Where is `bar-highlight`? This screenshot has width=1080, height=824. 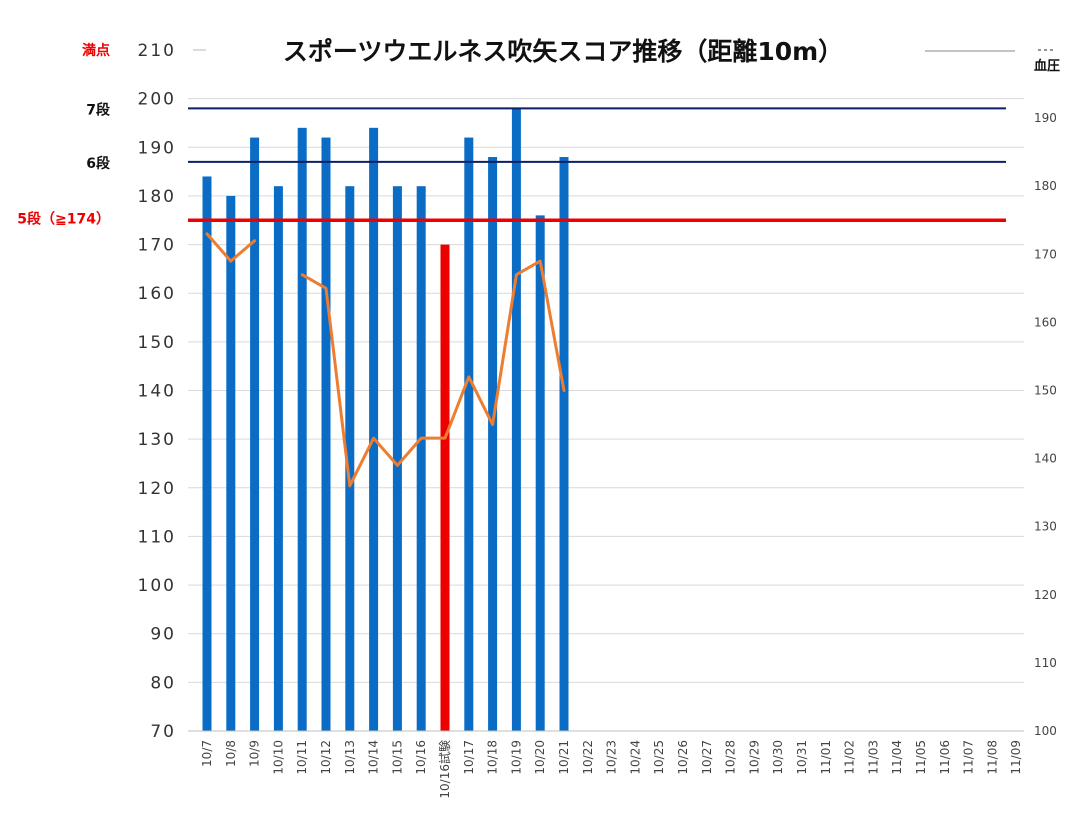 bar-highlight is located at coordinates (445, 488).